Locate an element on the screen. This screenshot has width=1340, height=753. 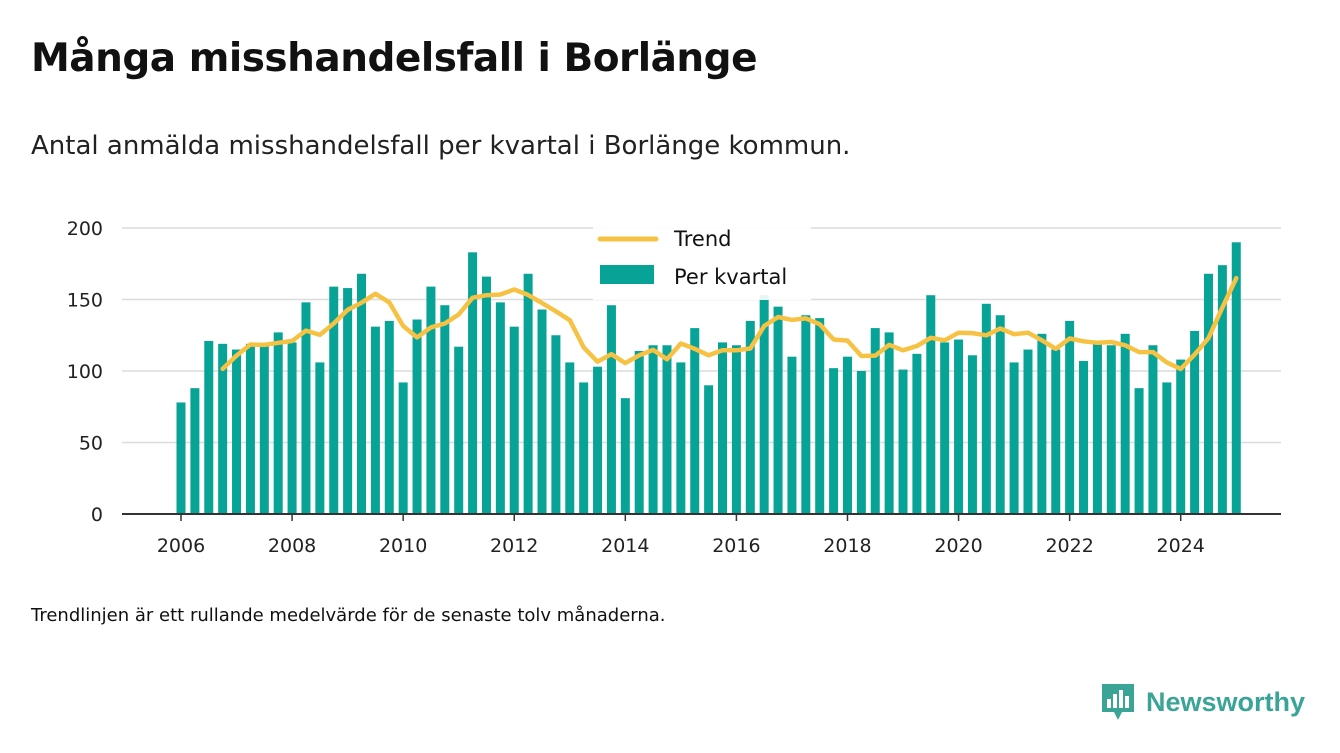
legend-bar-swatch is located at coordinates (627, 274).